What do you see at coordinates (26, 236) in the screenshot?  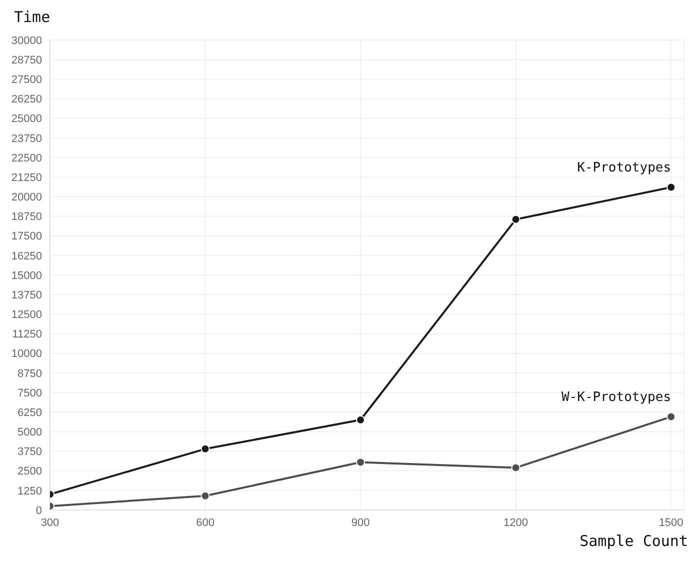 I see `y-tick-label: 17500` at bounding box center [26, 236].